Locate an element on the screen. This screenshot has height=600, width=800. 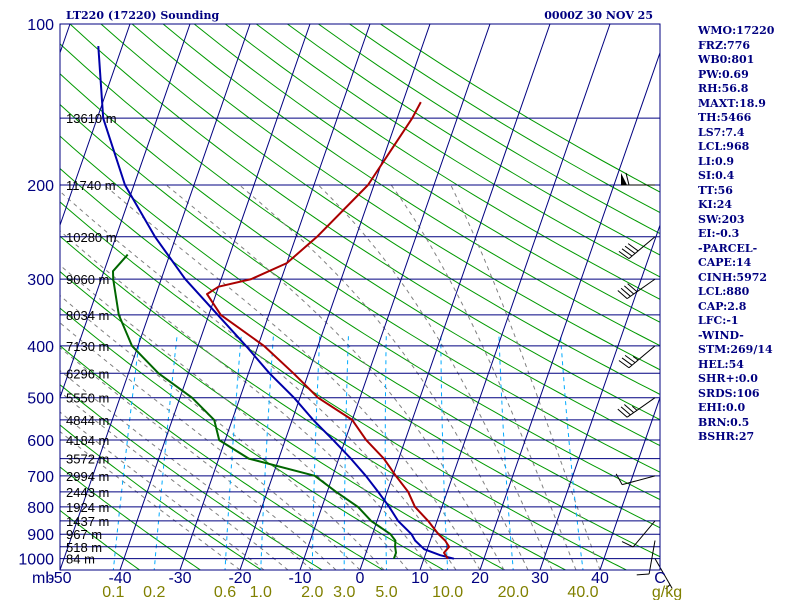
height-label: 11740 m is located at coordinates (91, 185).